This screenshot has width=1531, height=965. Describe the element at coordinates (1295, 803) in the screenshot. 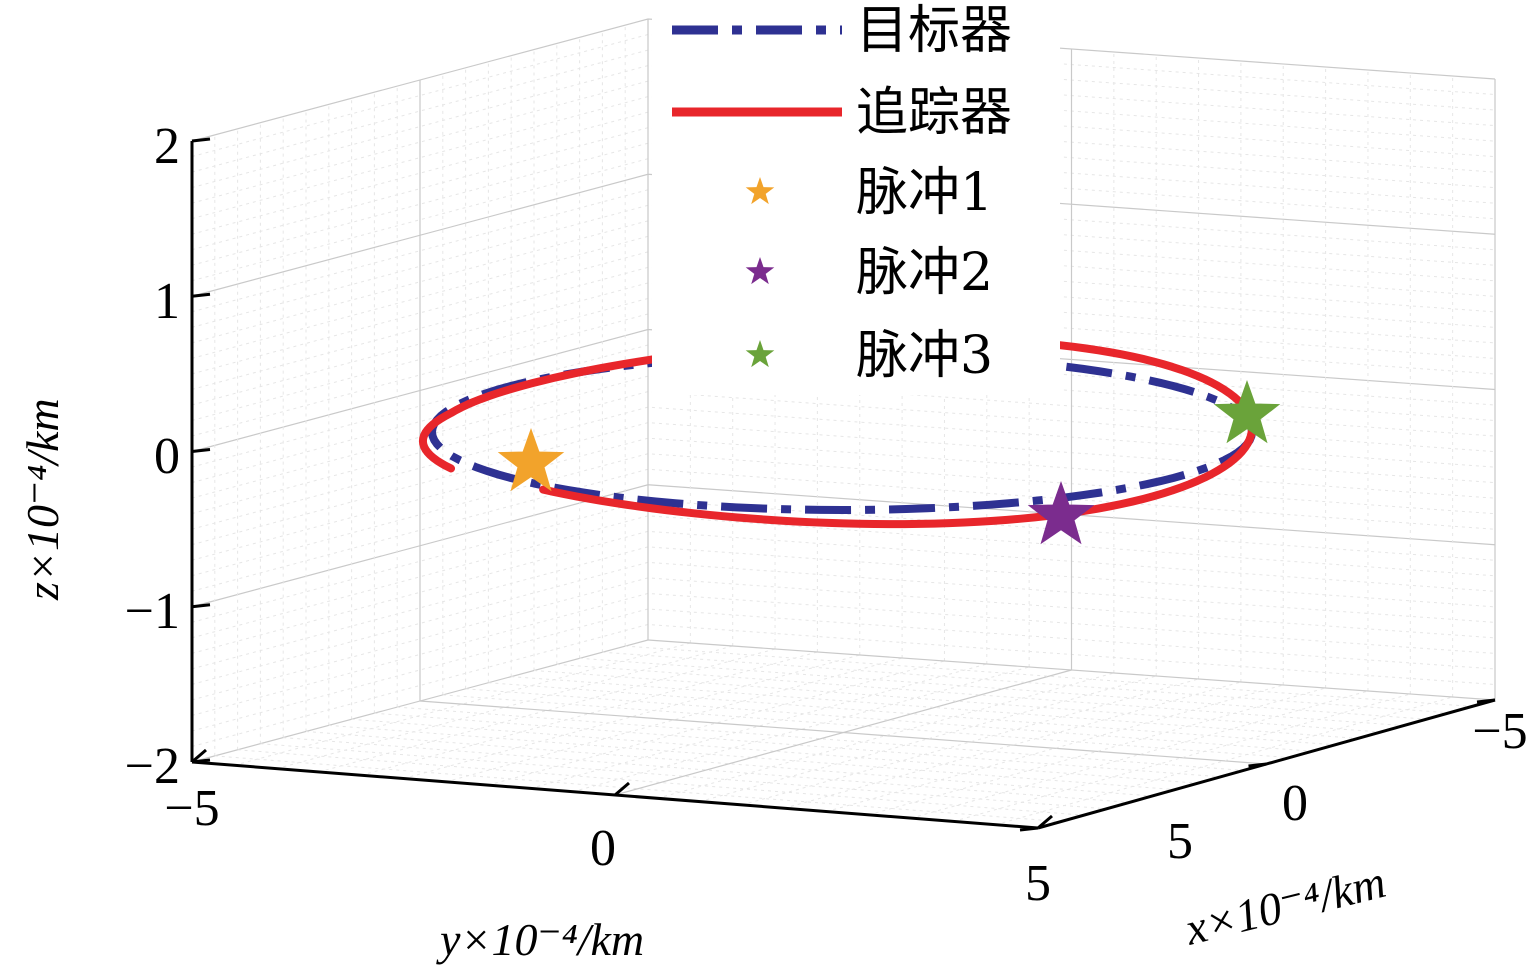

I see `x-tick-0: 0` at that location.